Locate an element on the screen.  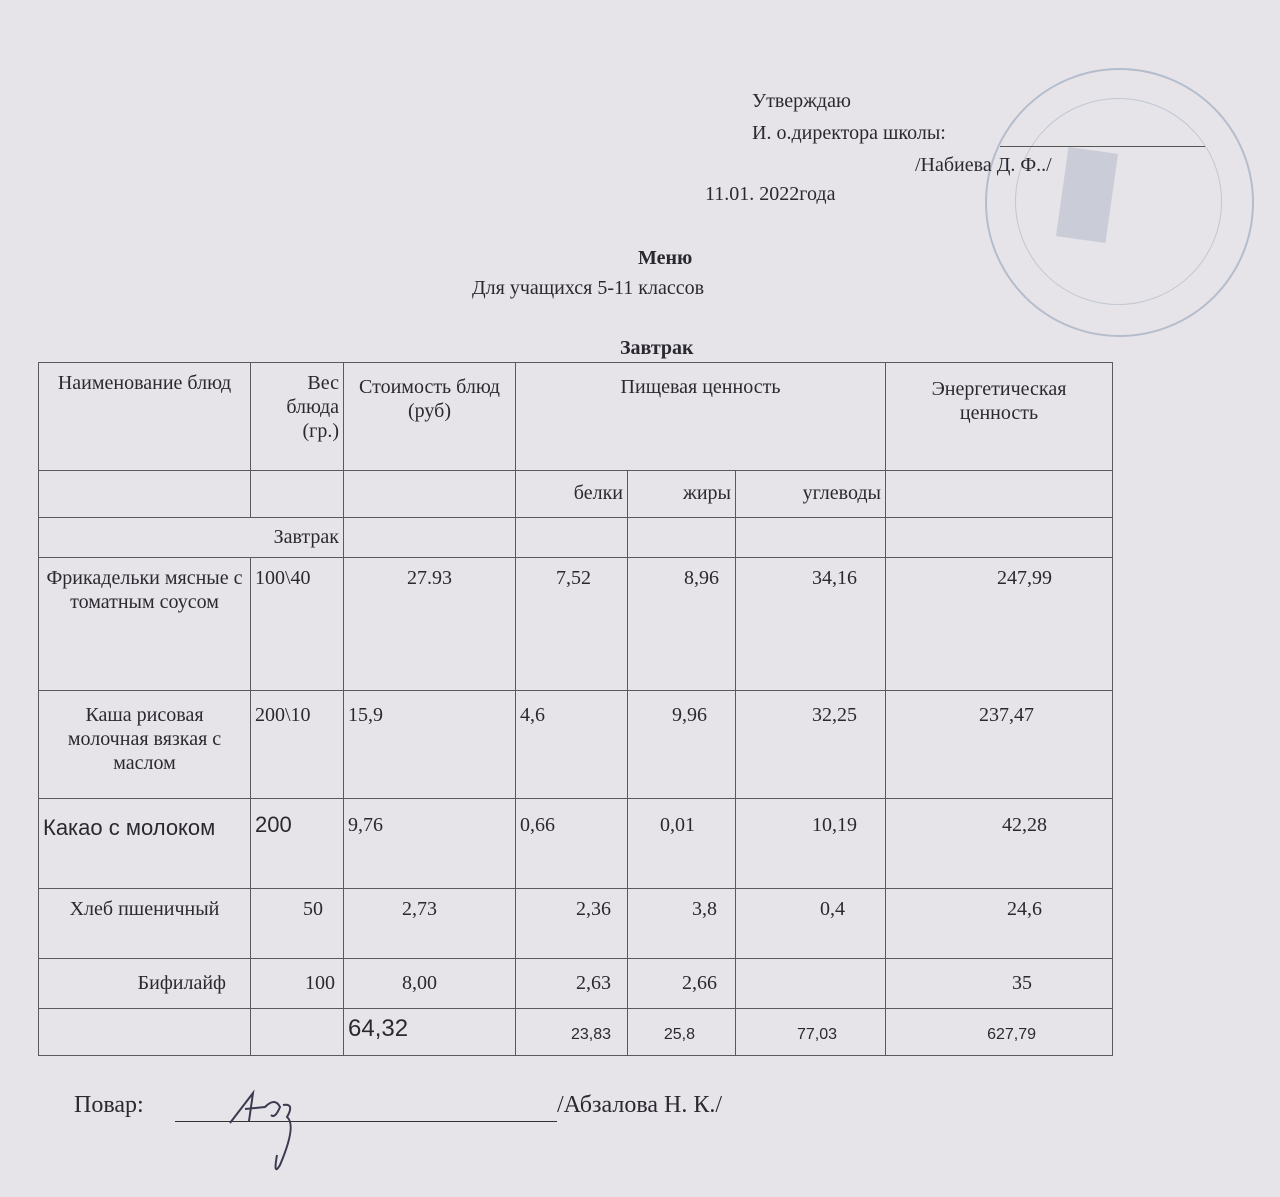
total-cost: 64,32 is located at coordinates (429, 1032).